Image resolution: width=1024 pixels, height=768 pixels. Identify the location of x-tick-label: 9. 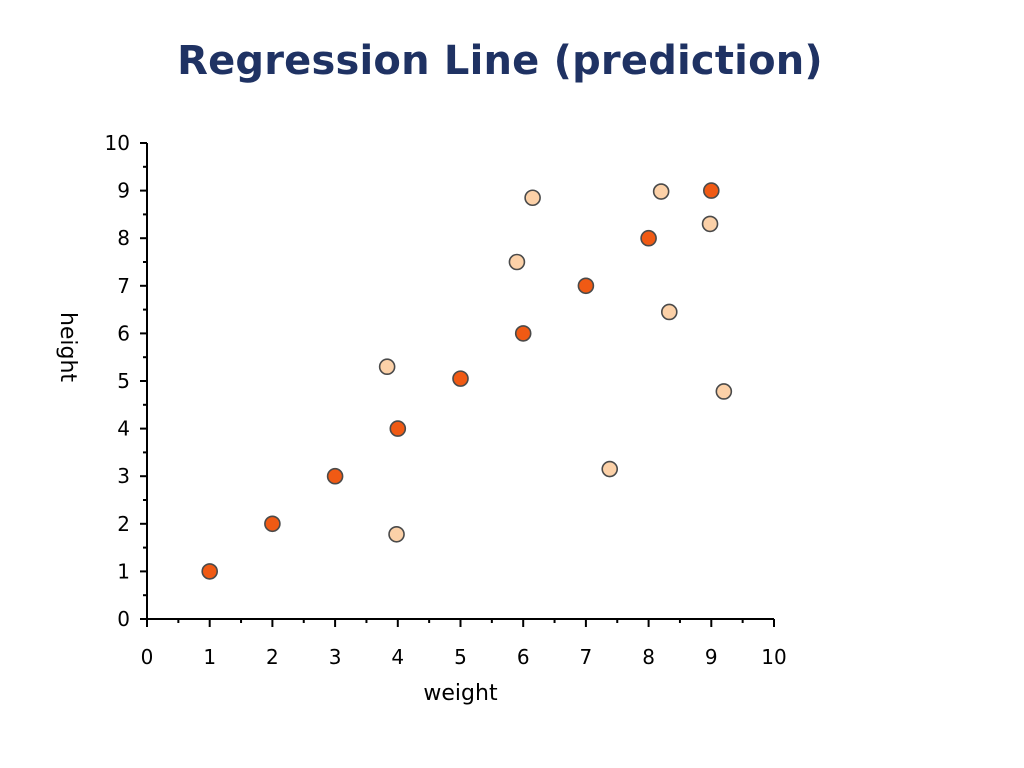
(711, 657).